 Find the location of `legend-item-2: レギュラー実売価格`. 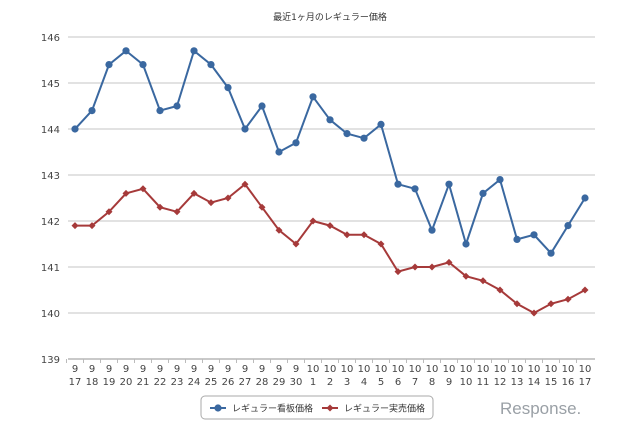

legend-item-2: レギュラー実売価格 is located at coordinates (373, 409).